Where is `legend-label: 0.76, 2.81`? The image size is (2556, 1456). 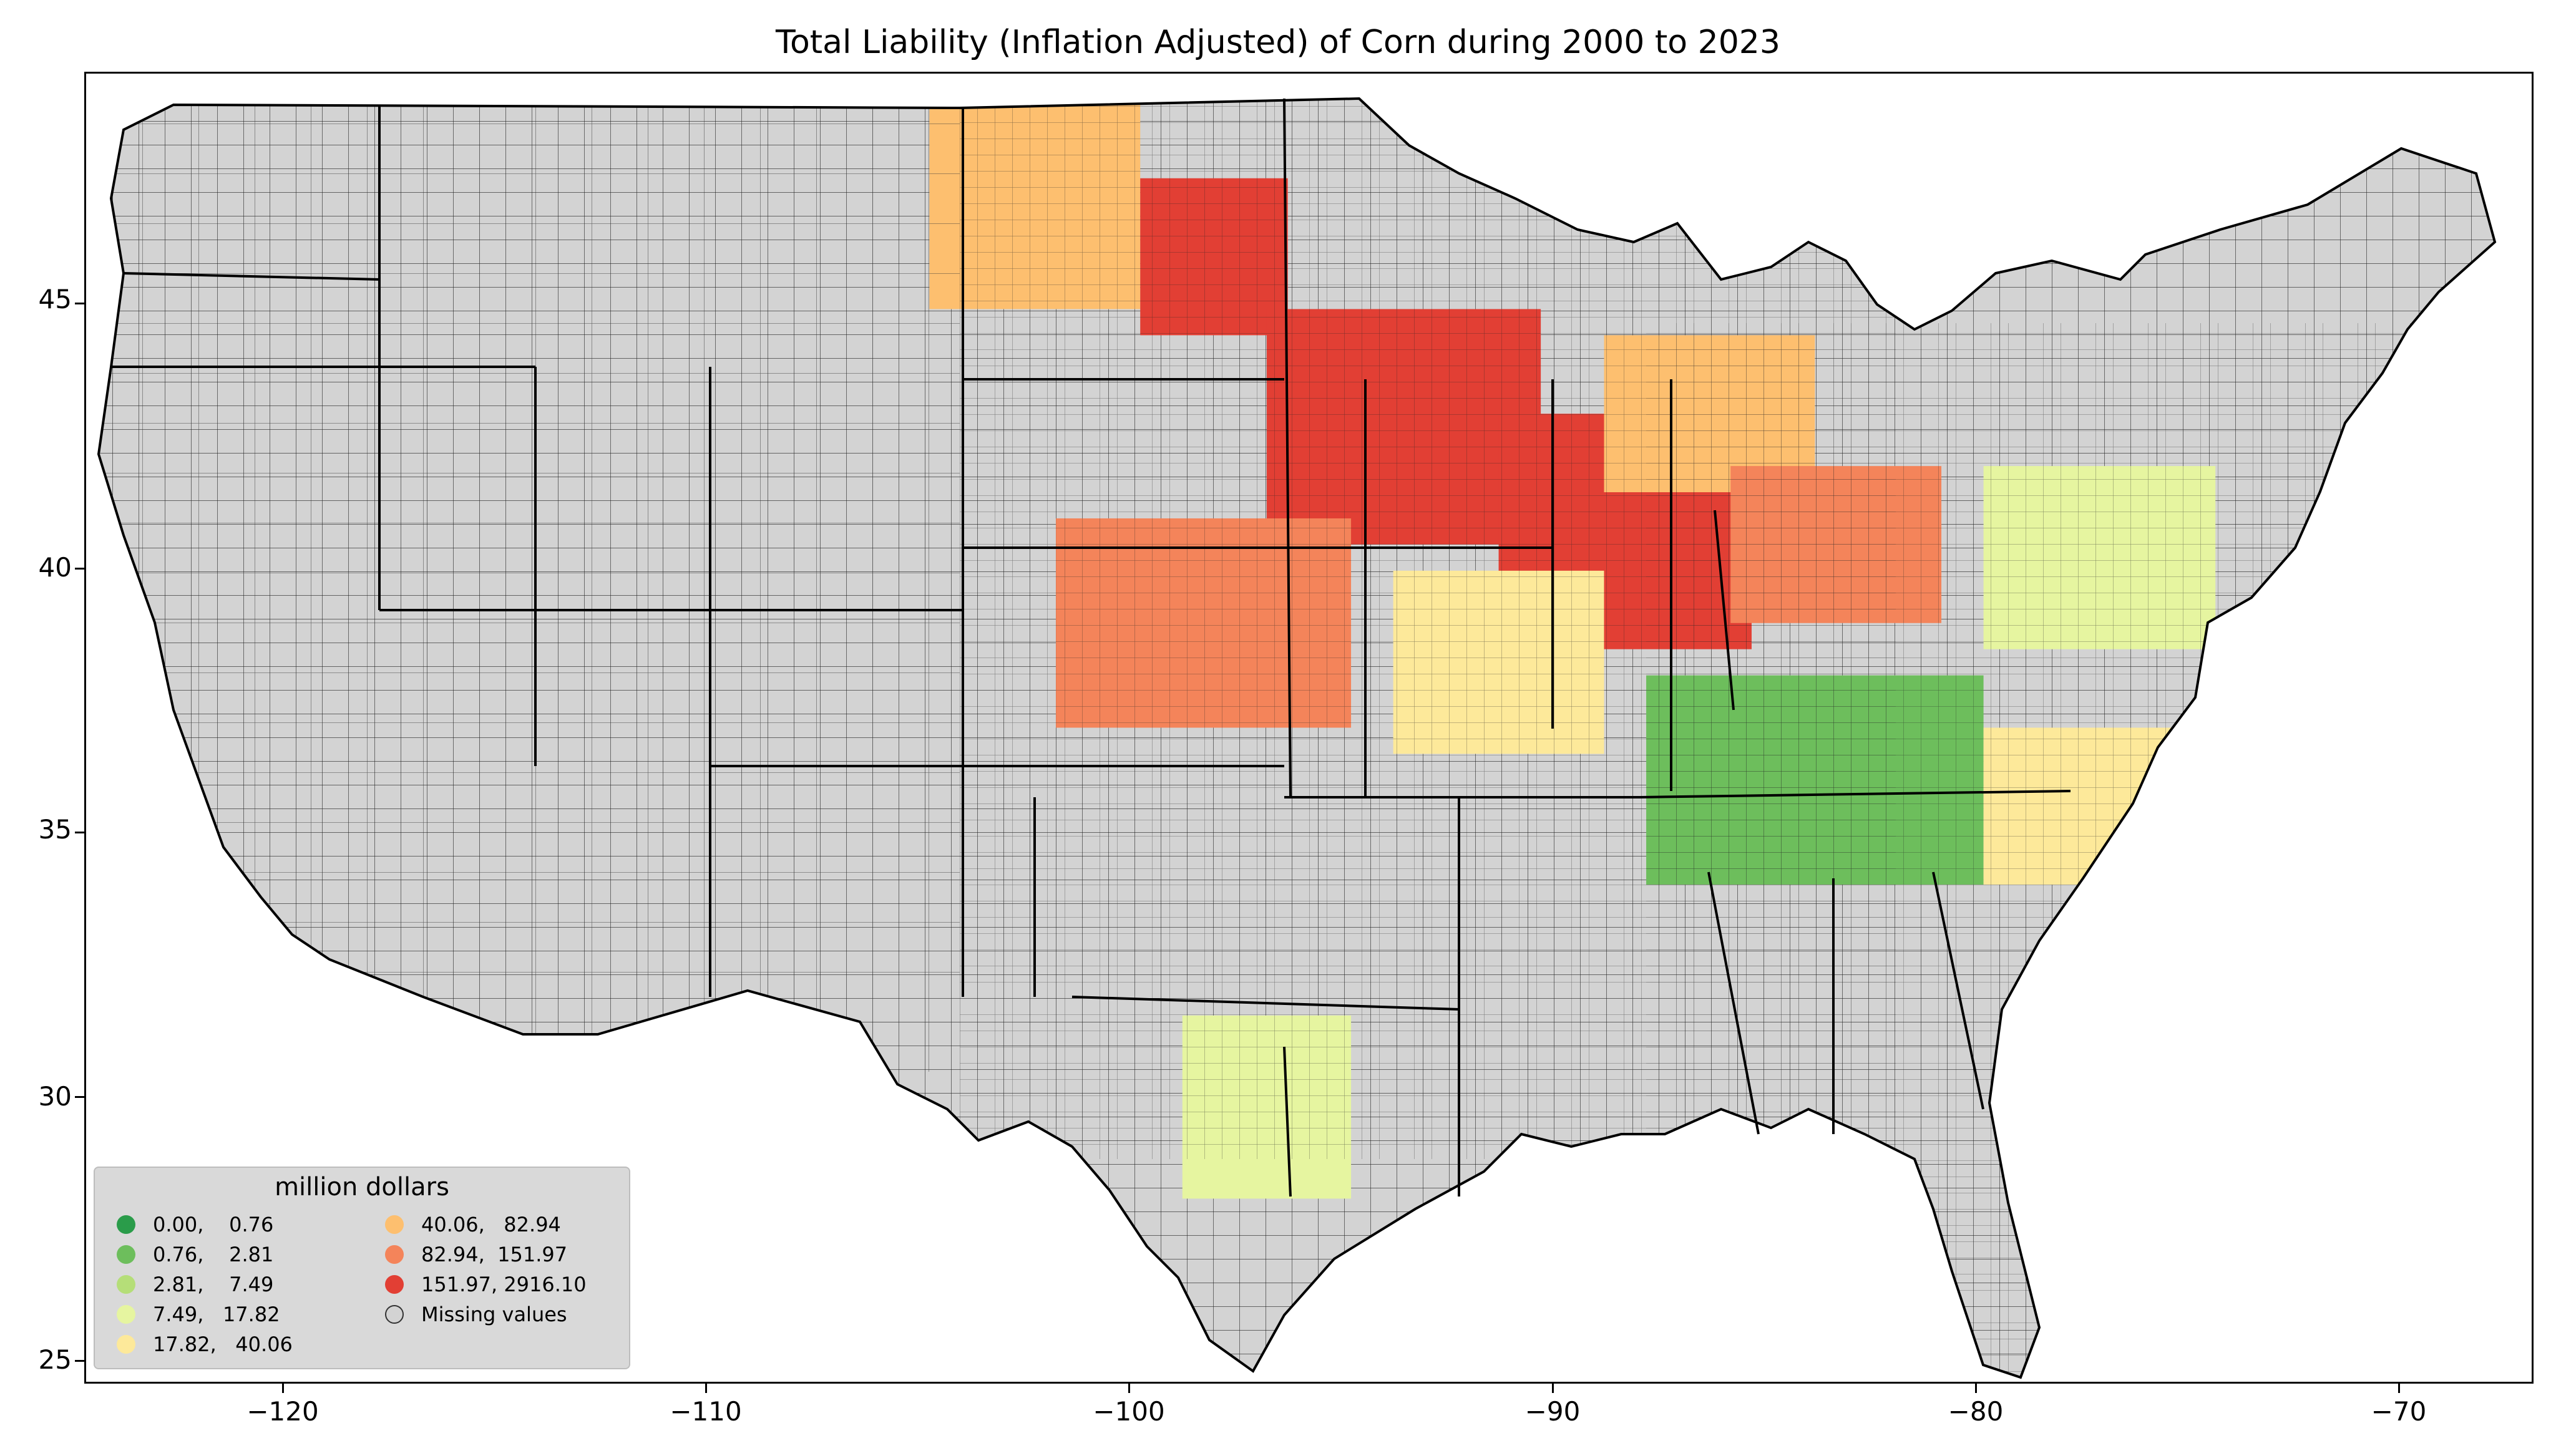
legend-label: 0.76, 2.81 is located at coordinates (213, 1255).